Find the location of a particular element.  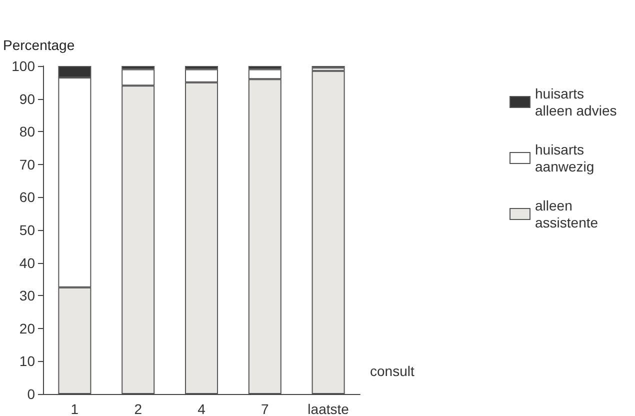

x-tick-label: 2 is located at coordinates (138, 408).